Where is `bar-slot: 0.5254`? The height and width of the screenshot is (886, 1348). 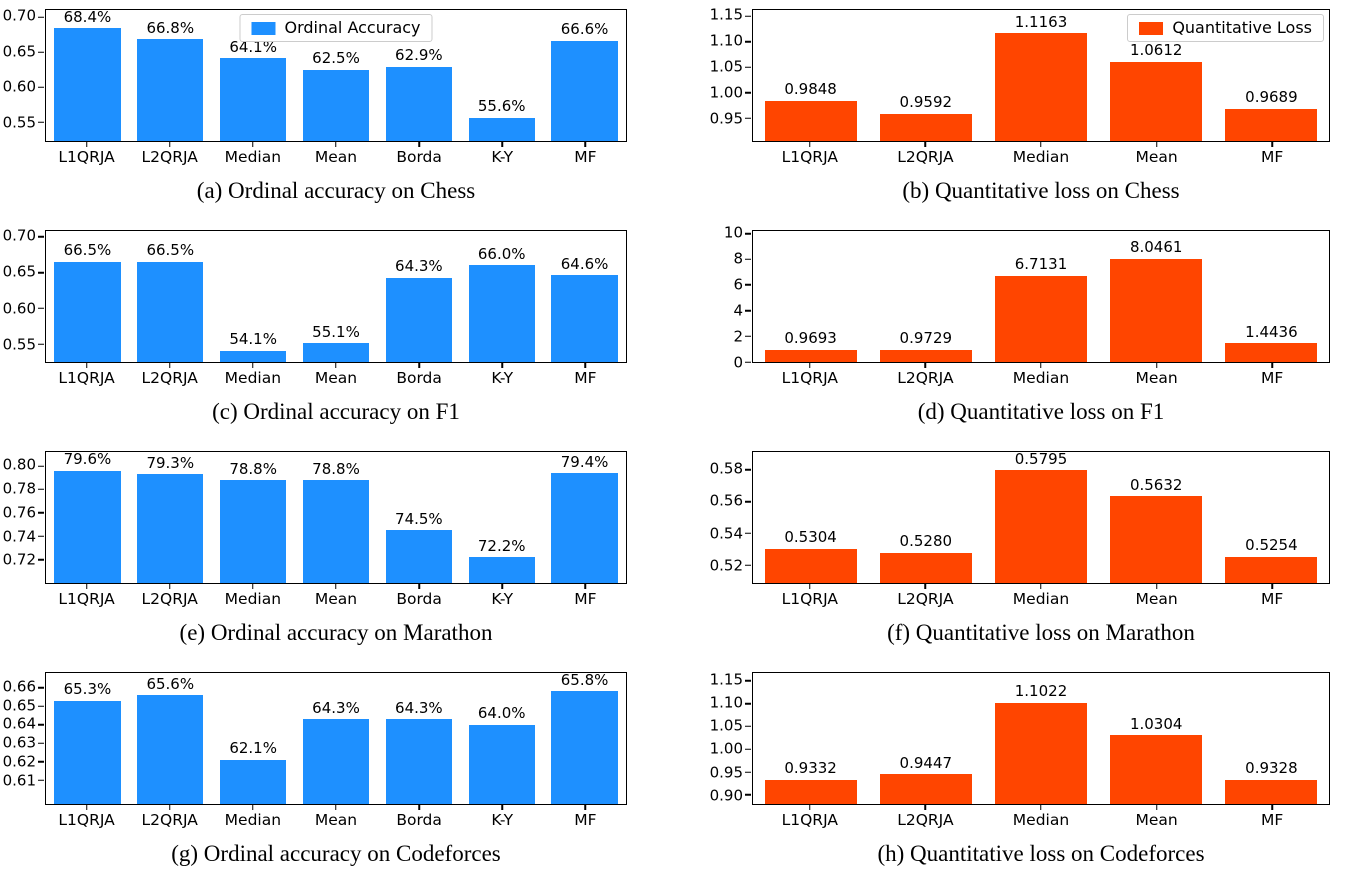 bar-slot: 0.5254 is located at coordinates (1271, 517).